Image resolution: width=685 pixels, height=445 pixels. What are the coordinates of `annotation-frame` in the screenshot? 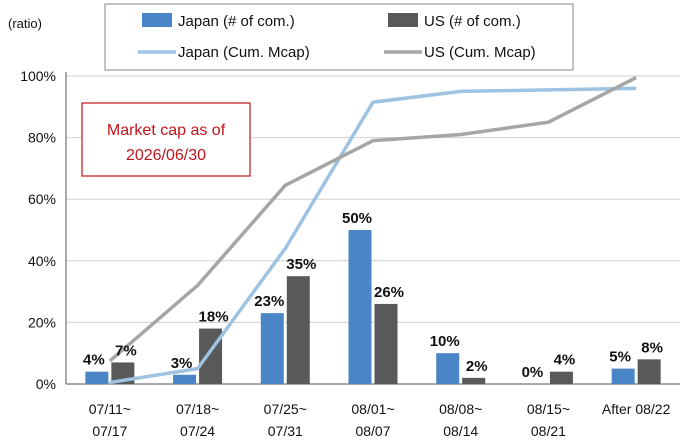 It's located at (166, 139).